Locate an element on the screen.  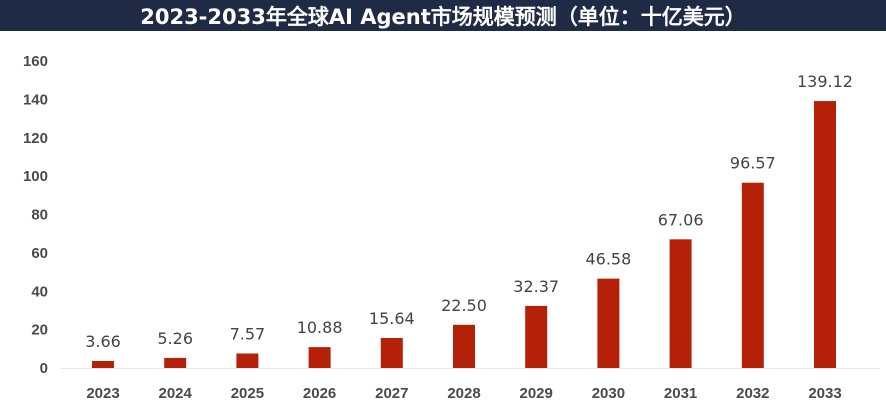
x-tick-label-2024: 2024 is located at coordinates (176, 393).